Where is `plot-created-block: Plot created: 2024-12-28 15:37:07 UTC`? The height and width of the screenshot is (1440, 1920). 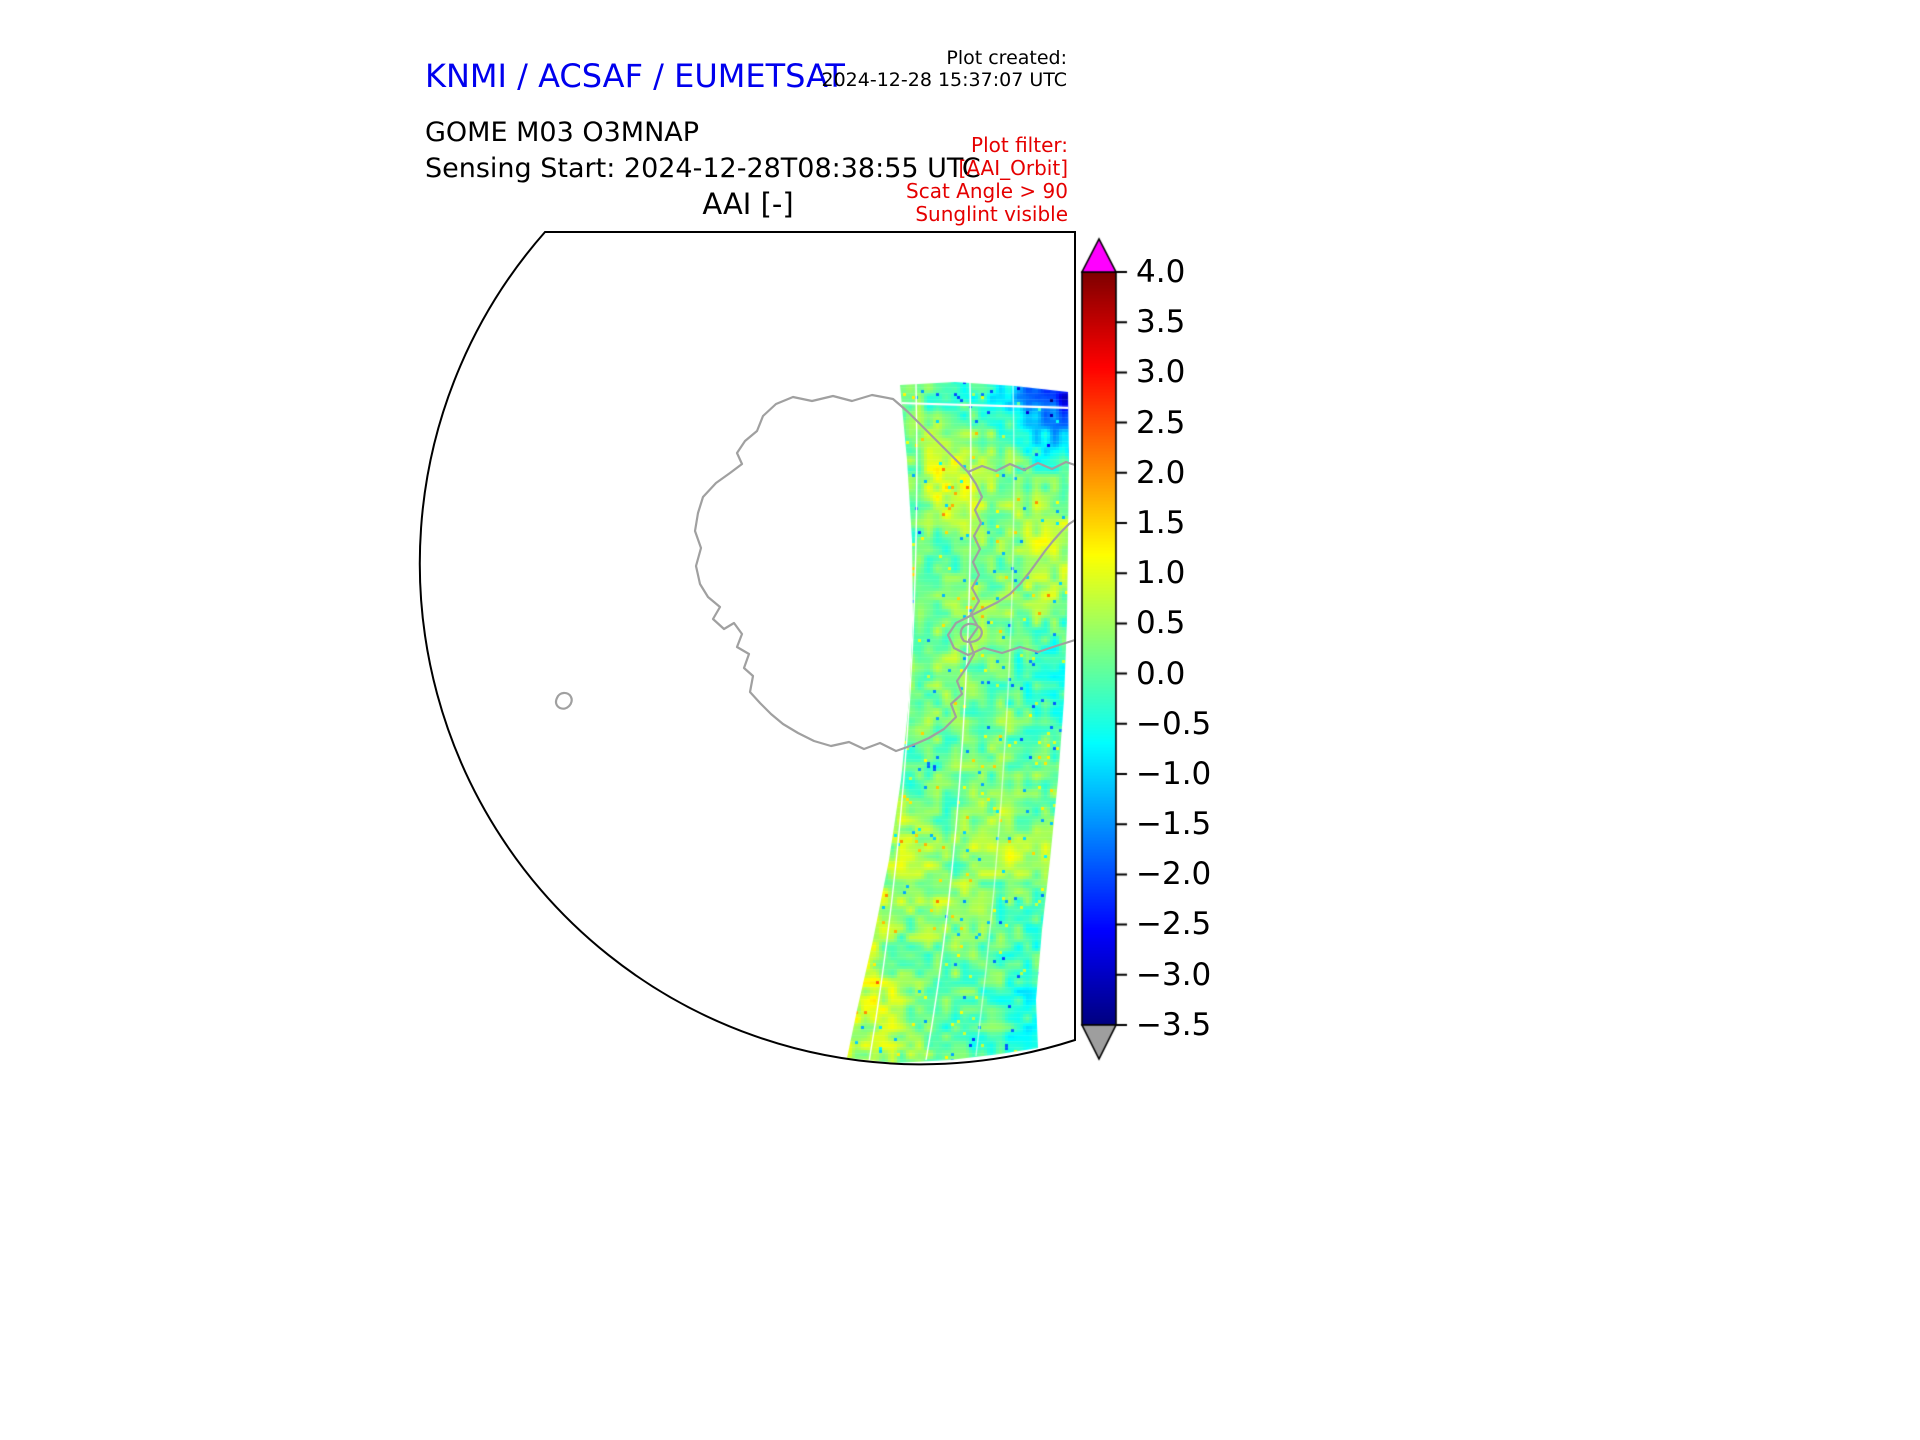 plot-created-block: Plot created: 2024-12-28 15:37:07 UTC is located at coordinates (945, 69).